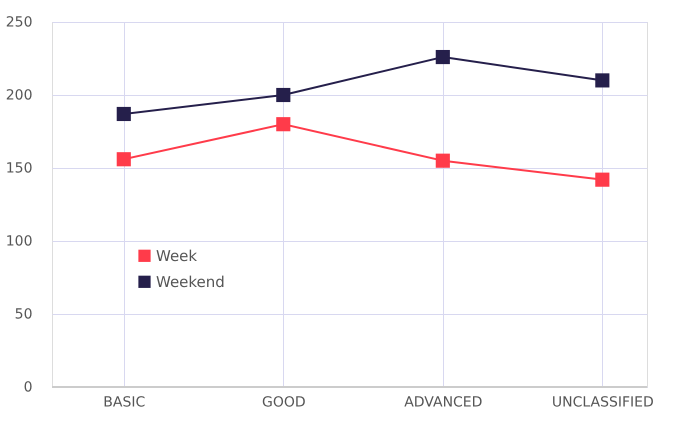  What do you see at coordinates (603, 402) in the screenshot?
I see `x-tick-label: UNCLASSIFIED` at bounding box center [603, 402].